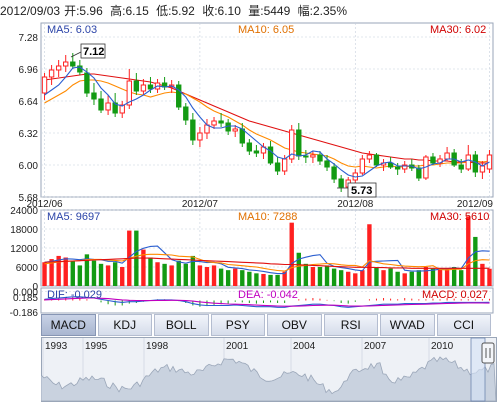 Image resolution: width=498 pixels, height=403 pixels. I want to click on price-x-tick-label: 2012/08, so click(355, 204).